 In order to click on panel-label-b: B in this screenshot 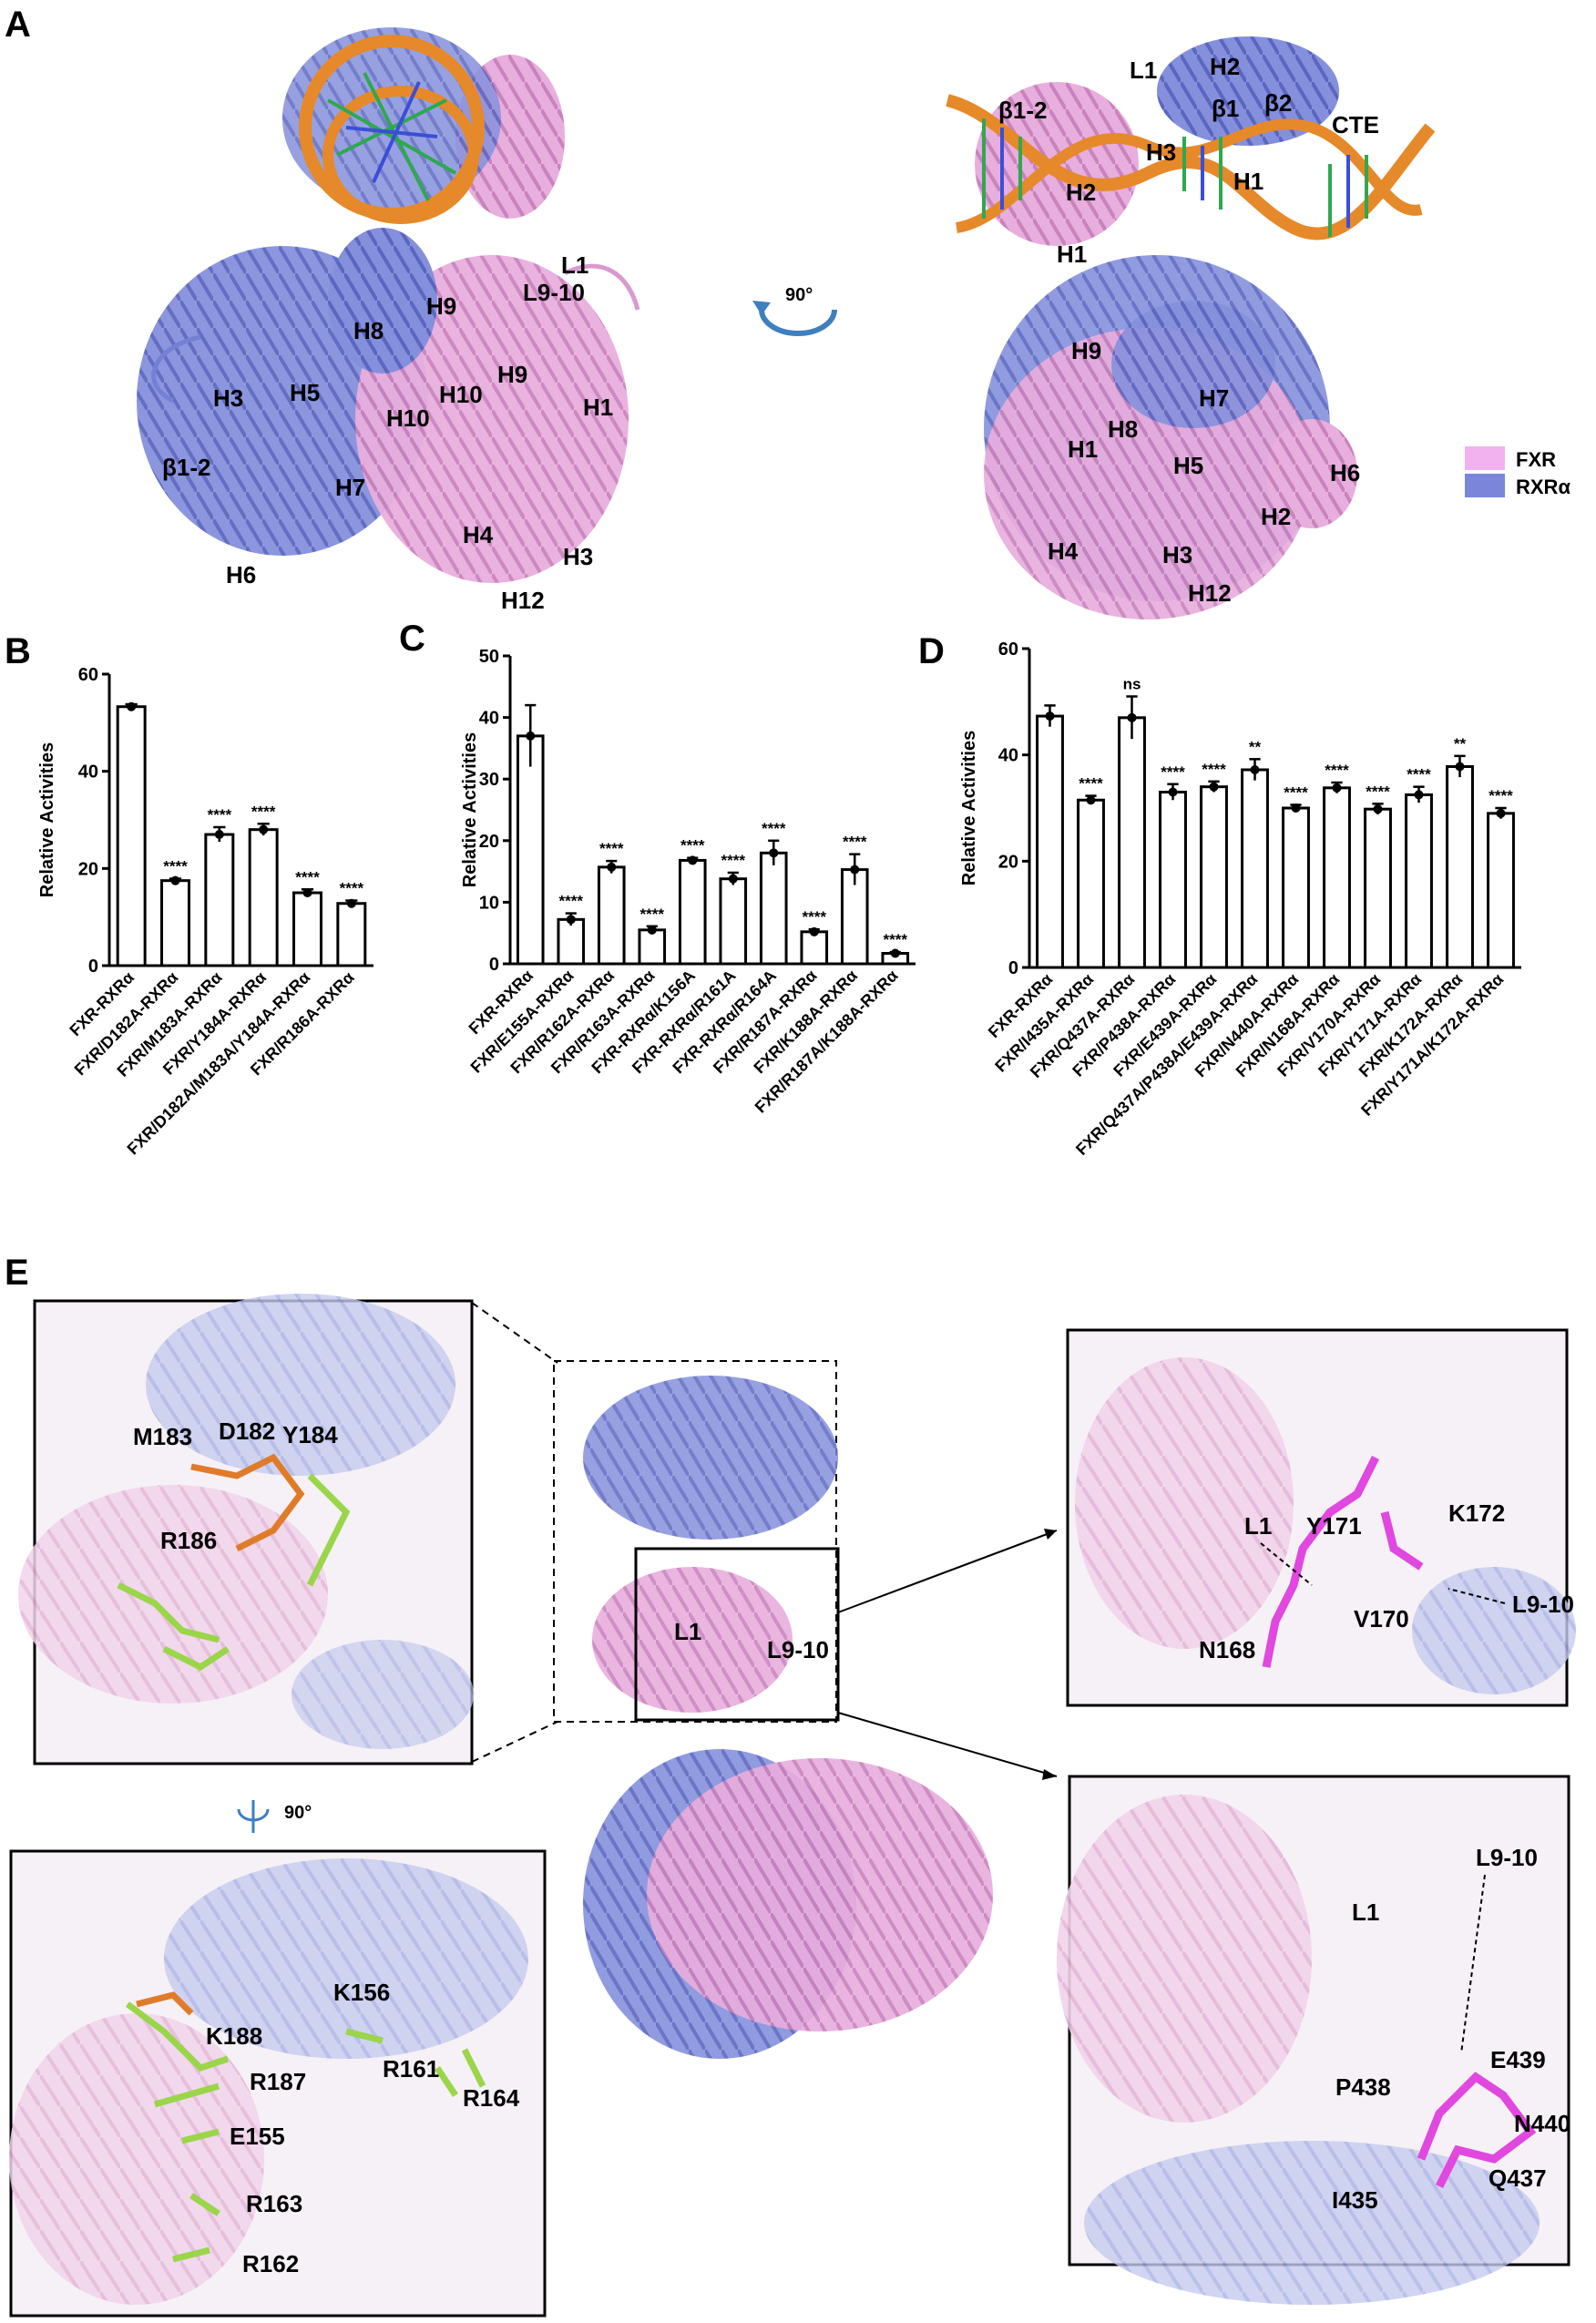, I will do `click(18, 651)`.